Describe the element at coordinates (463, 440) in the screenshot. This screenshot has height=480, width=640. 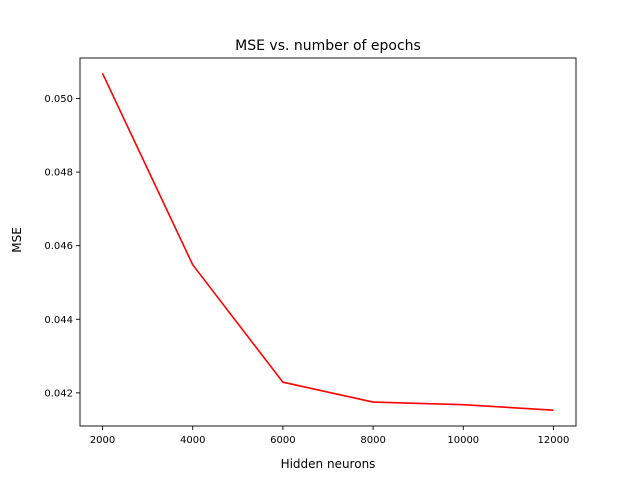
I see `x-tick-label-4: 10000` at that location.